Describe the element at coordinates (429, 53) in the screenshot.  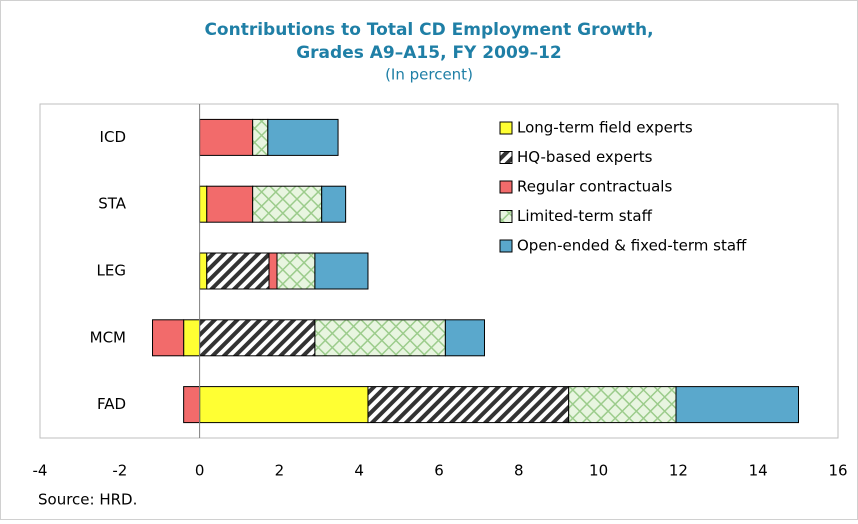
I see `chart-title-line2: Grades A9–A15, FY 2009–12` at that location.